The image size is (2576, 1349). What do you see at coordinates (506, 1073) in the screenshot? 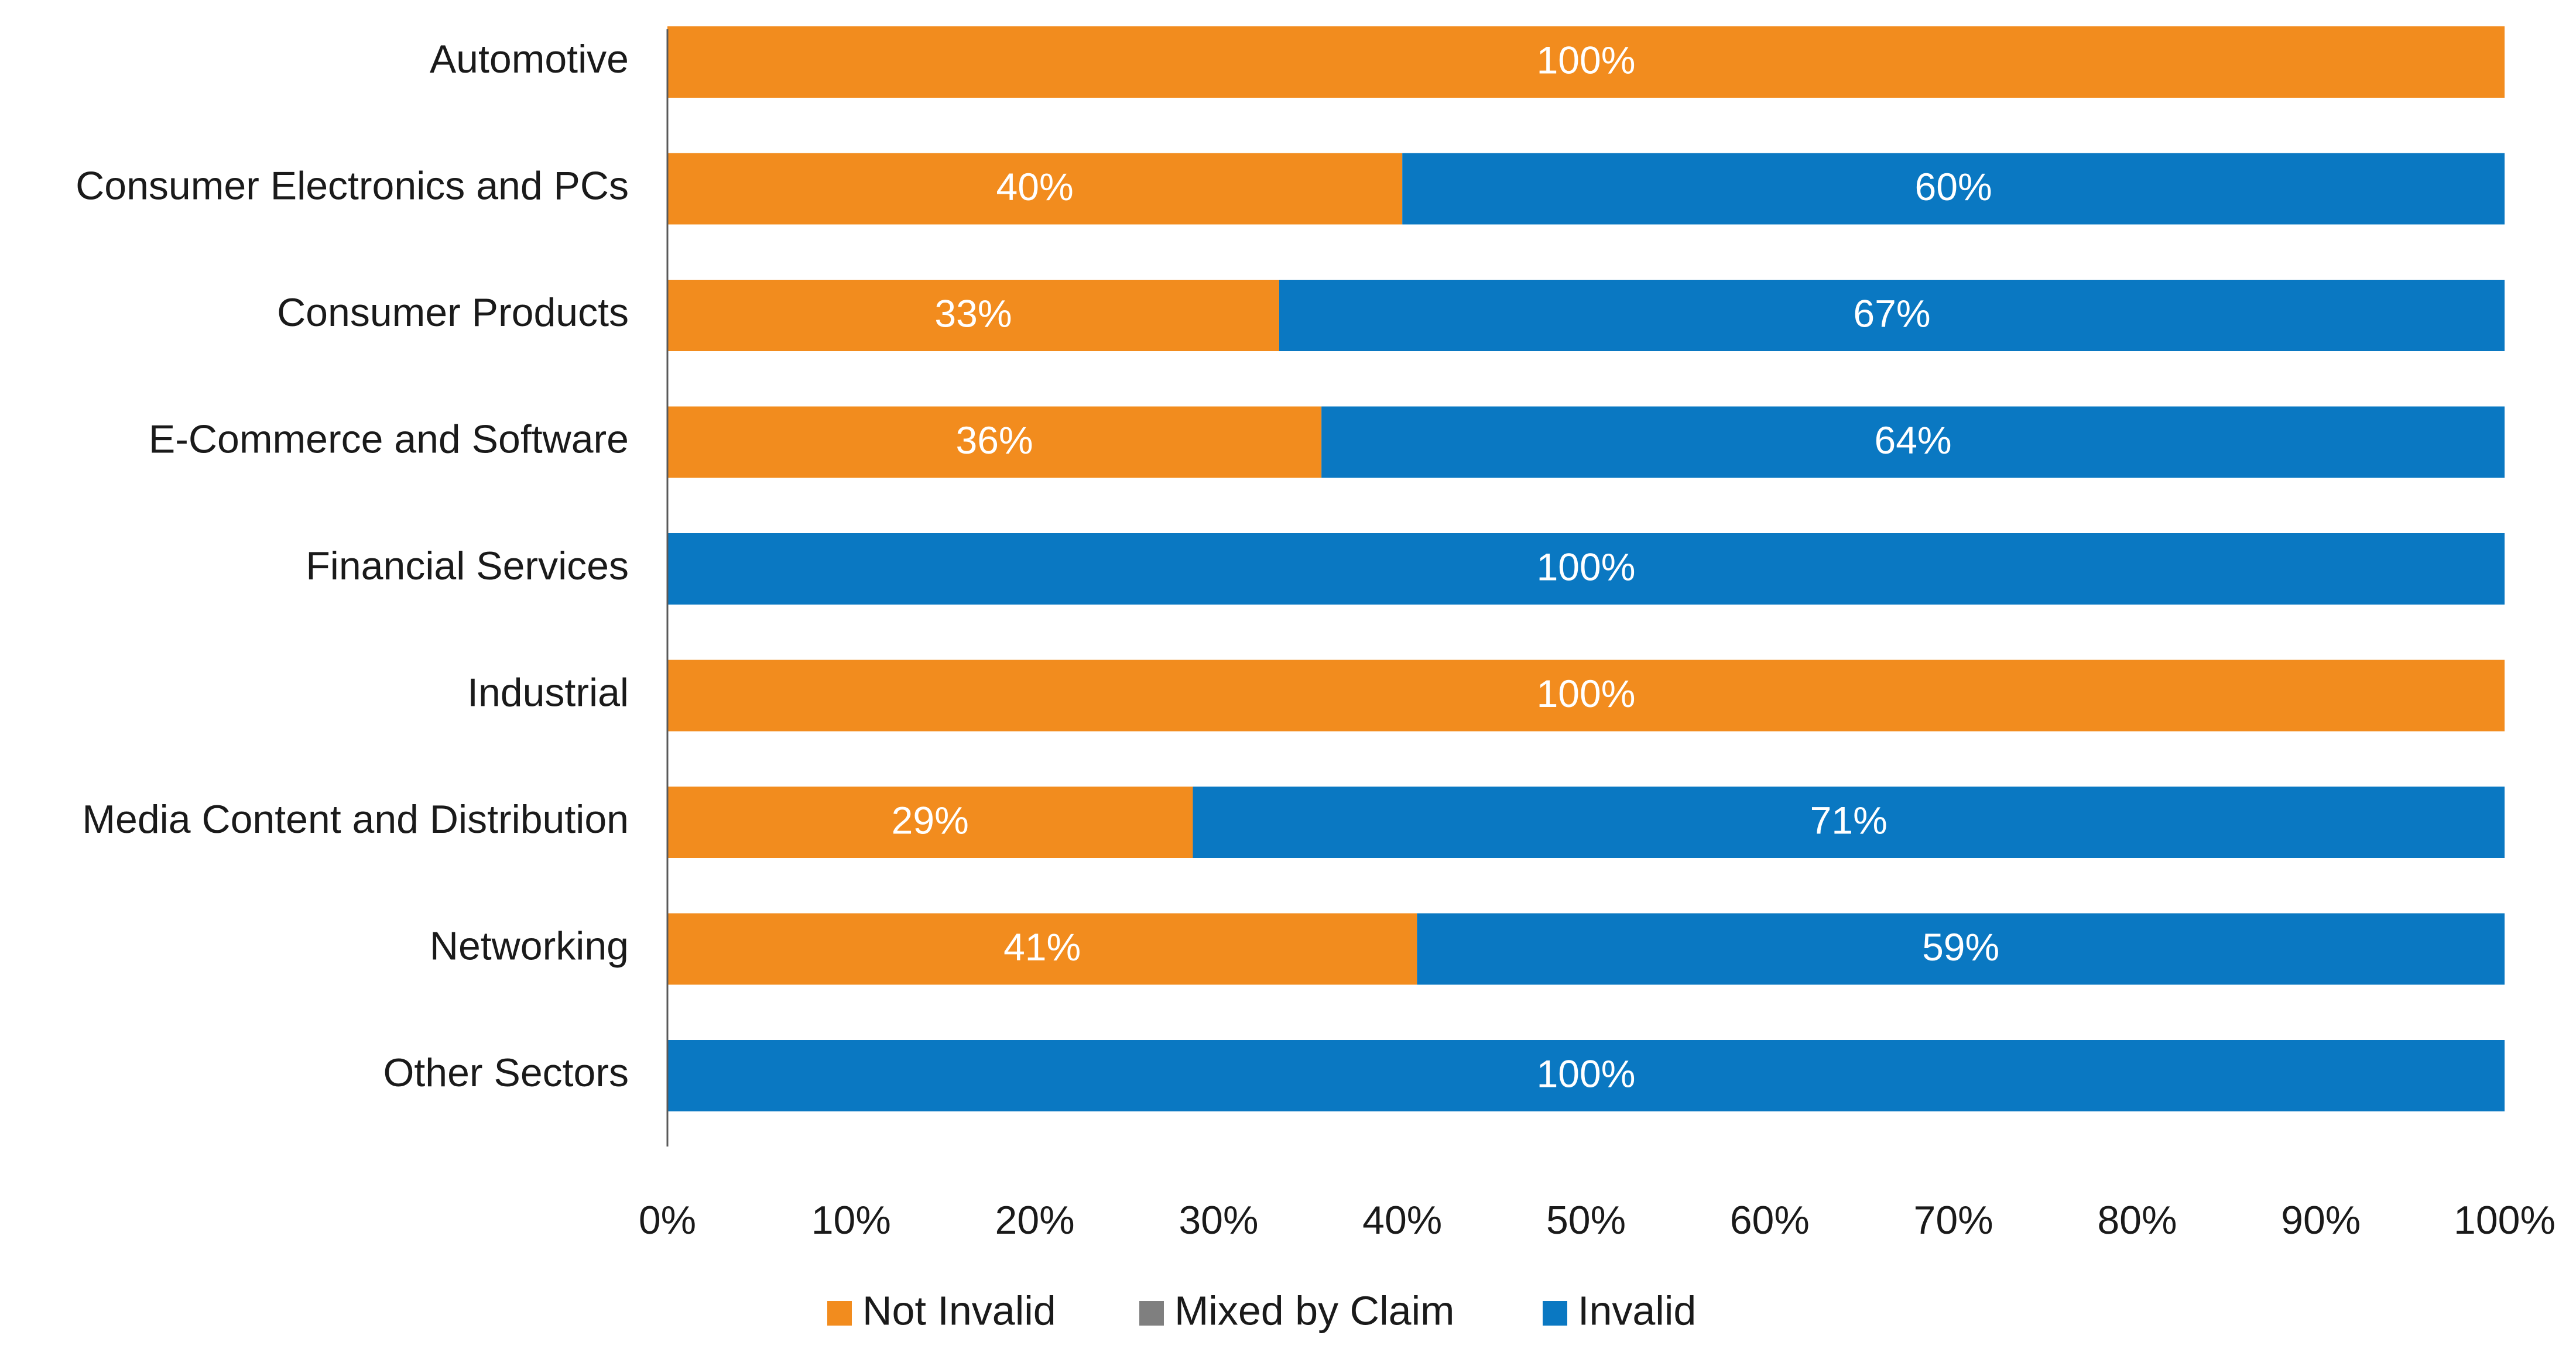
I see `category-label-other-sectors: Other Sectors` at bounding box center [506, 1073].